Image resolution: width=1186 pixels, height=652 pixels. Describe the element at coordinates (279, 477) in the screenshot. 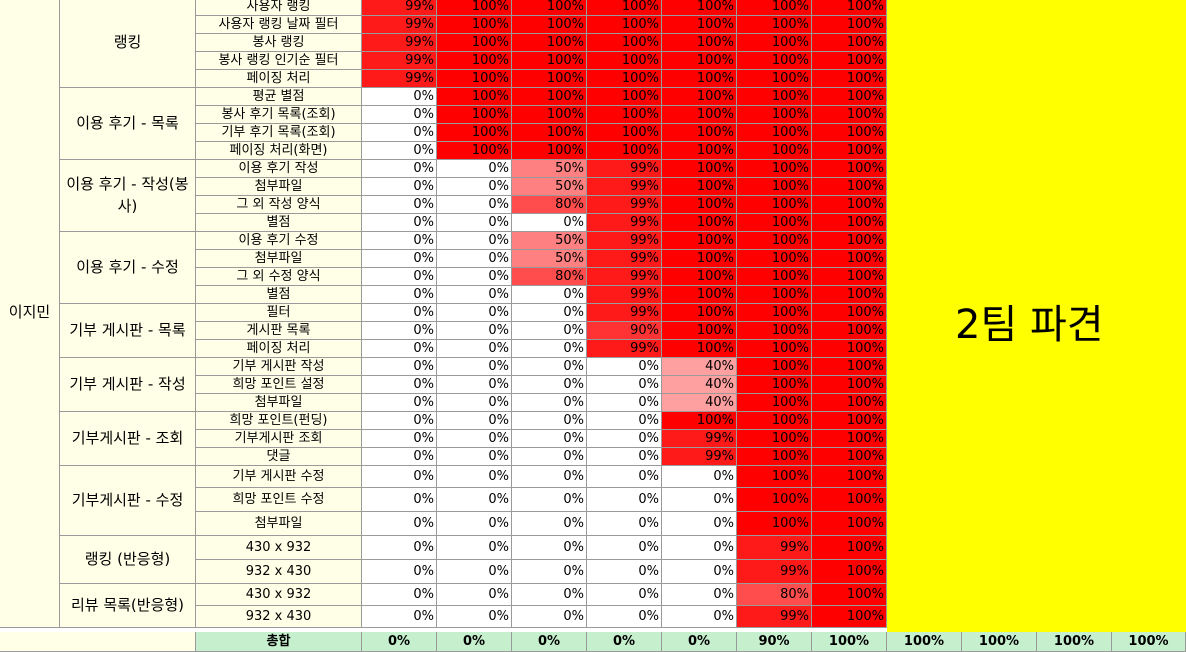

I see `feature-cell: 기부 게시판 수정` at that location.